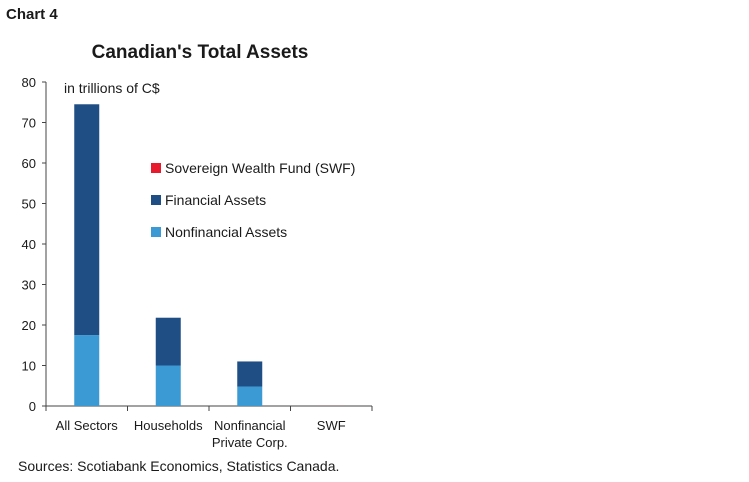 The height and width of the screenshot is (482, 749). Describe the element at coordinates (32, 14) in the screenshot. I see `chart-number: Chart 4` at that location.